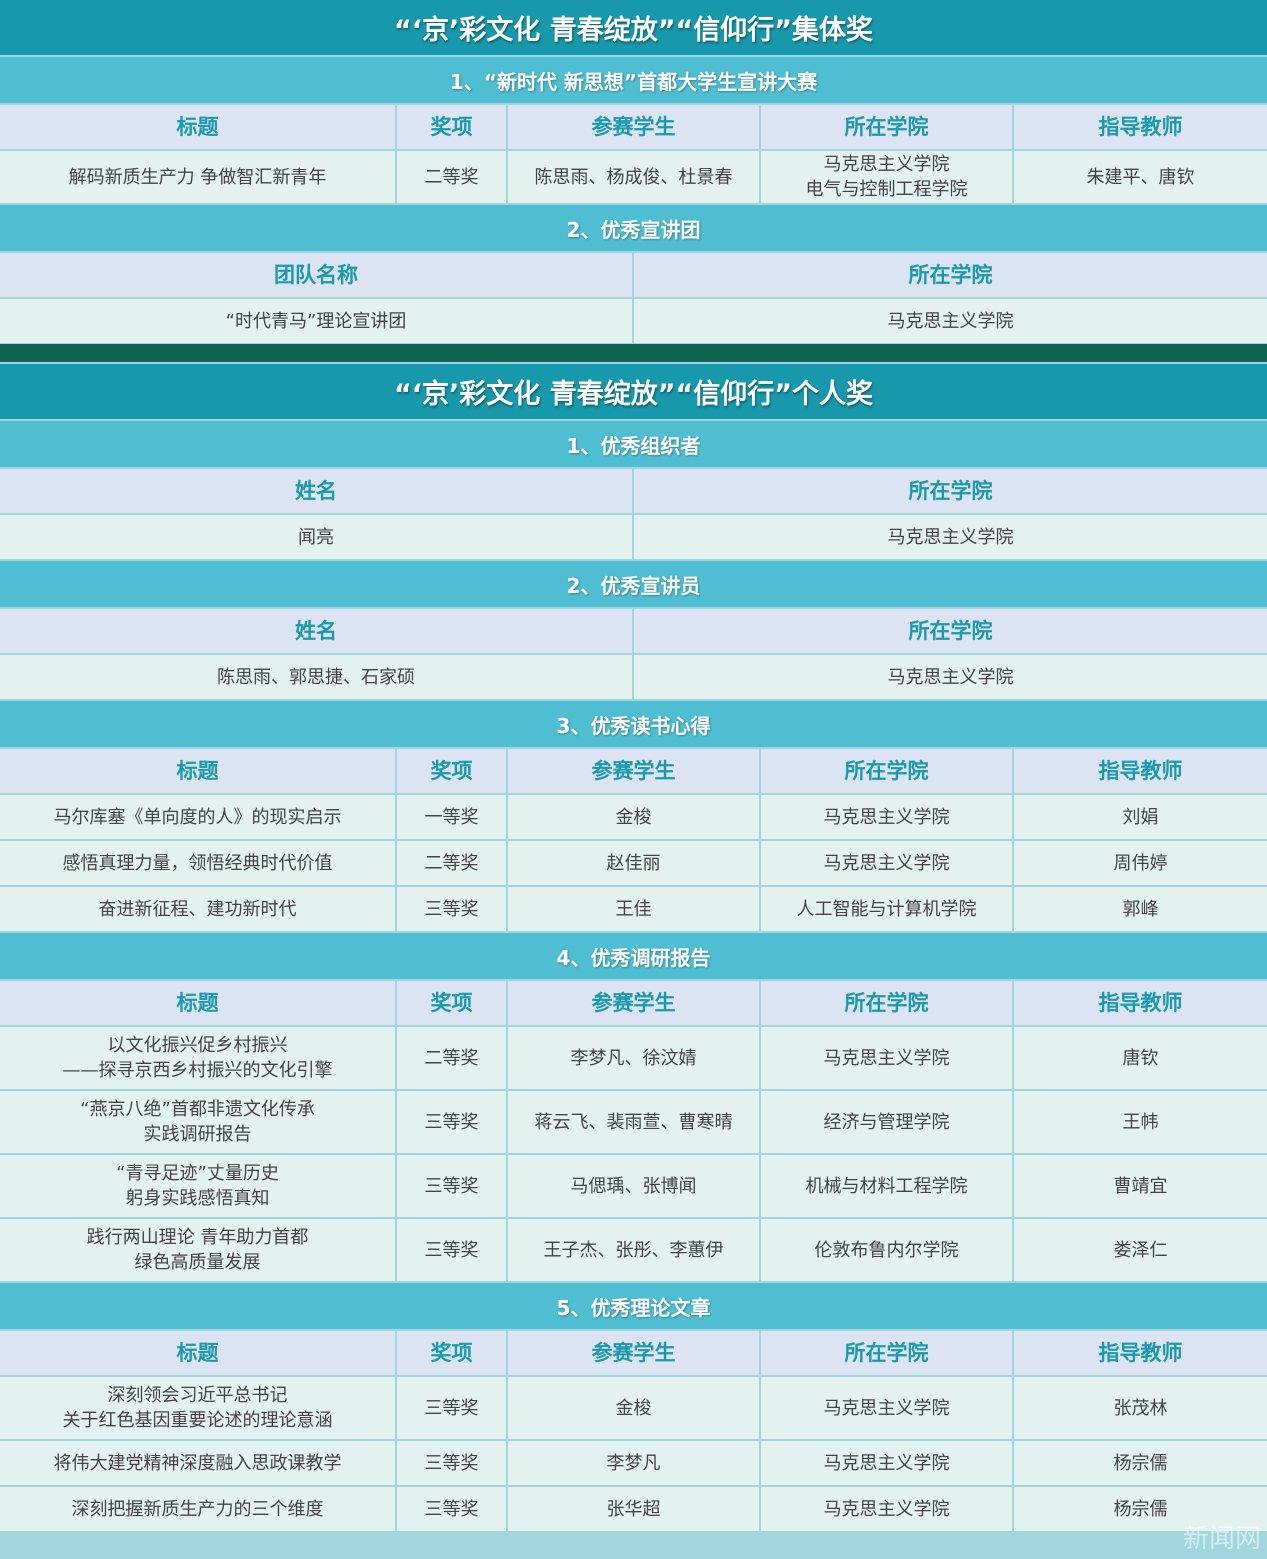 This screenshot has width=1267, height=1559. I want to click on table-row: 陈思雨、郭思捷、石家硕 马克思主义学院, so click(633, 677).